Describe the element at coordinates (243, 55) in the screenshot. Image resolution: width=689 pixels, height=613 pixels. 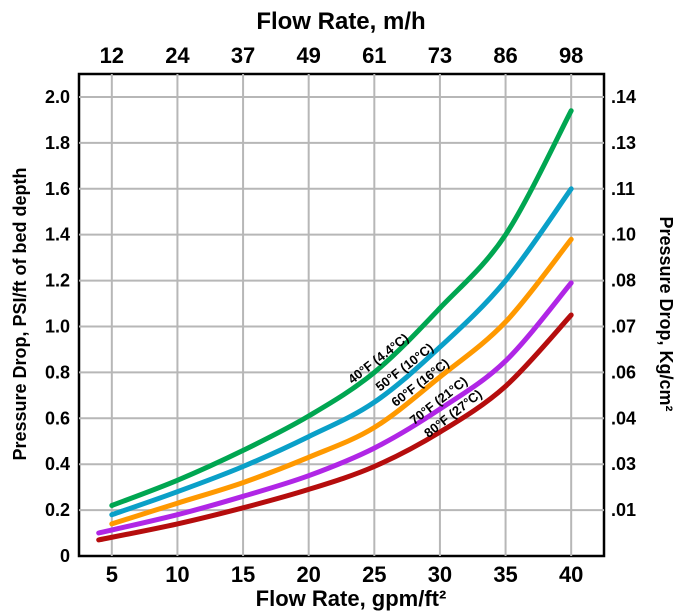
I see `top-tick-label: 37` at that location.